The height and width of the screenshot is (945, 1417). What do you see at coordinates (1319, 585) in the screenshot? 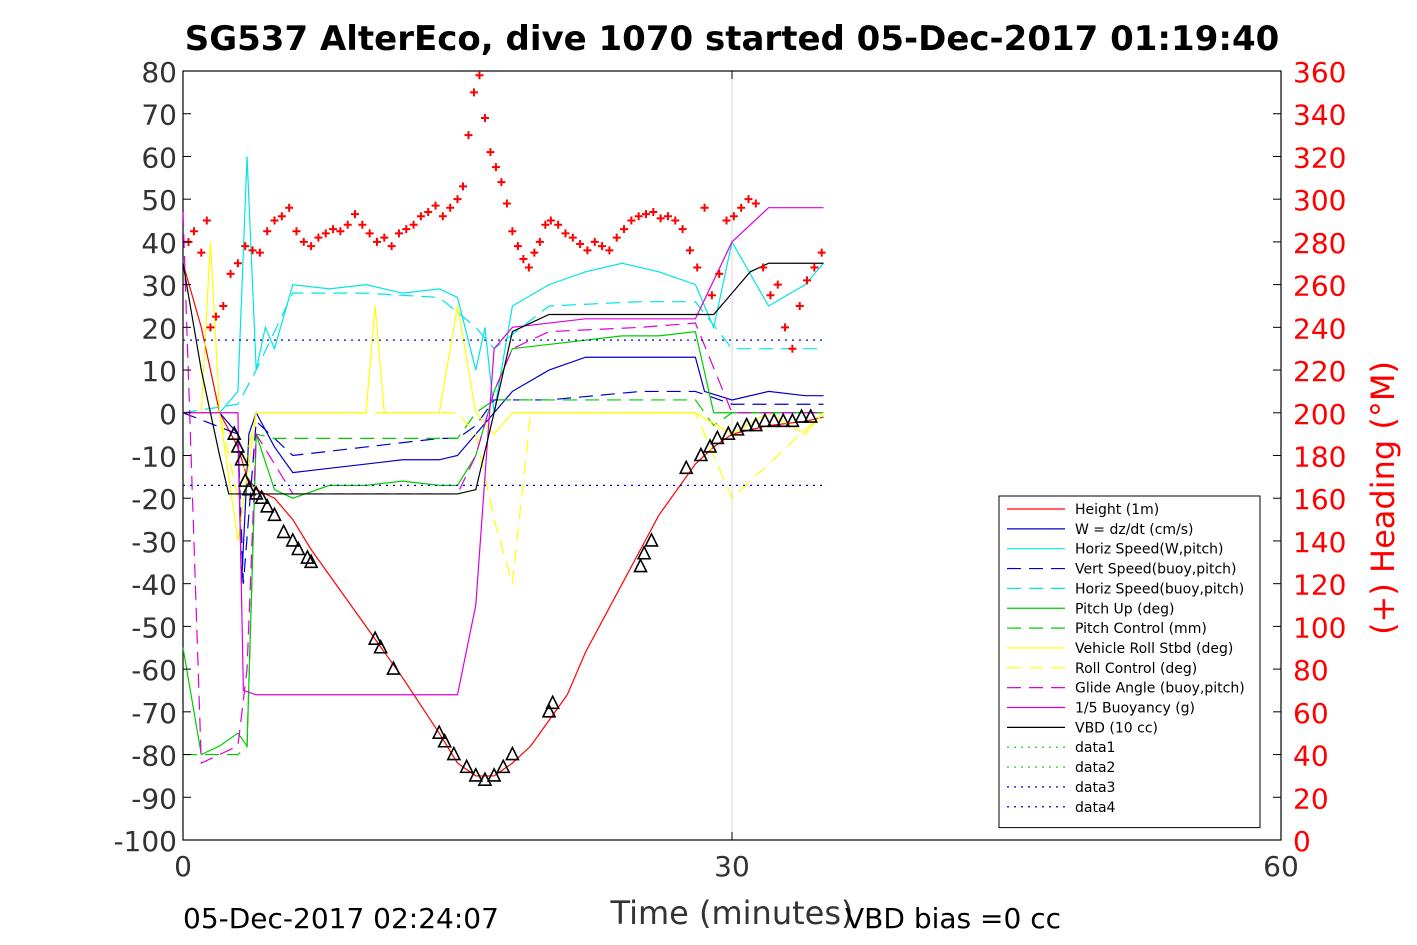
I see `y-right-tick-label: 120` at bounding box center [1319, 585].